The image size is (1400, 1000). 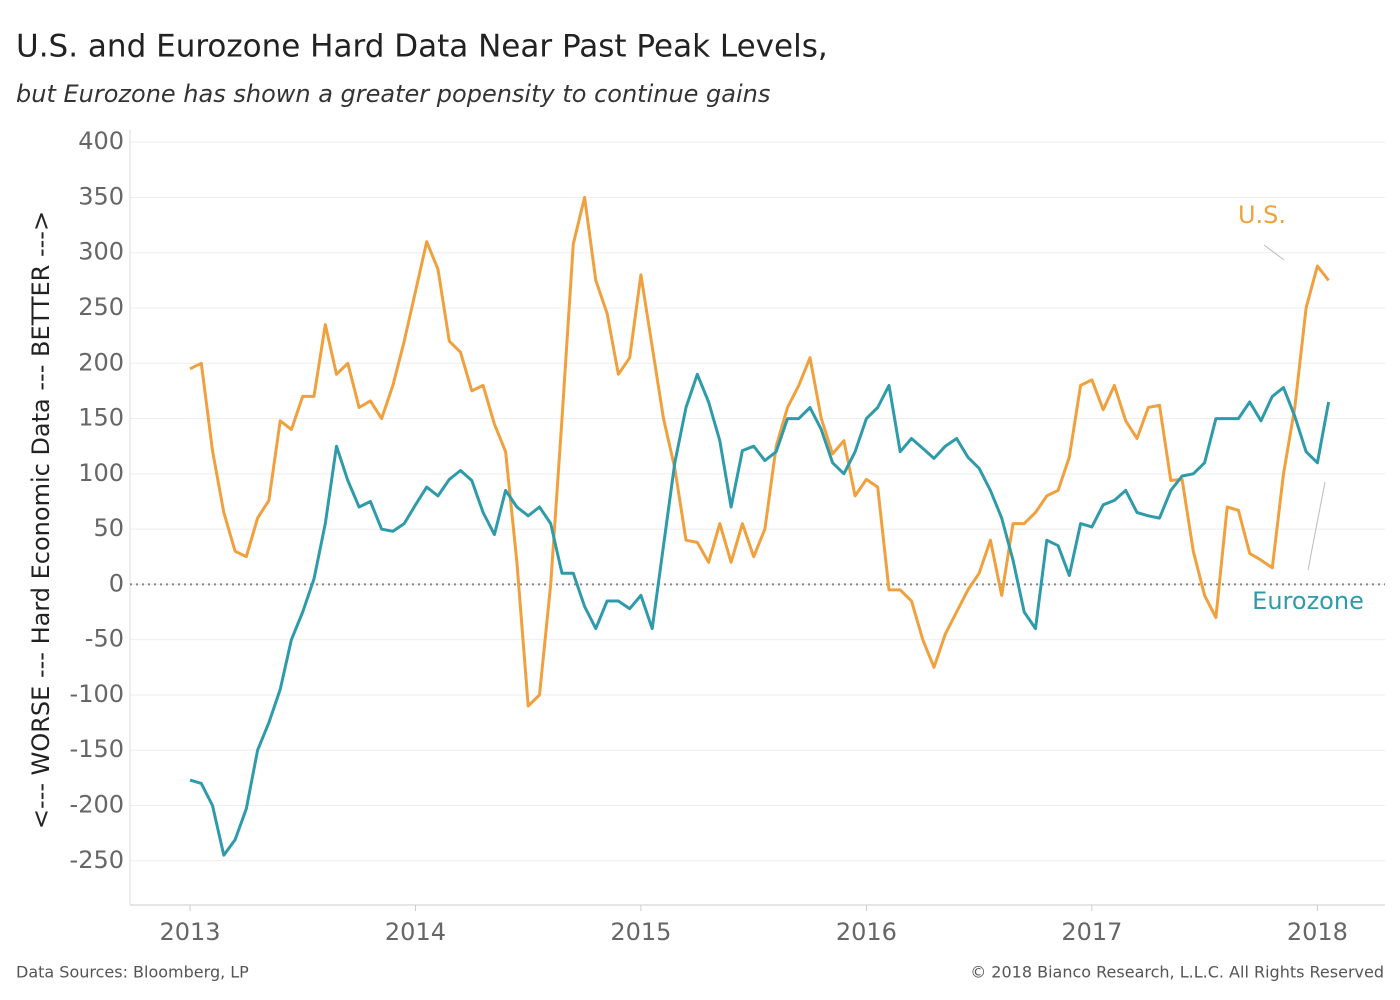 What do you see at coordinates (97, 804) in the screenshot?
I see `y-tick-label: -200` at bounding box center [97, 804].